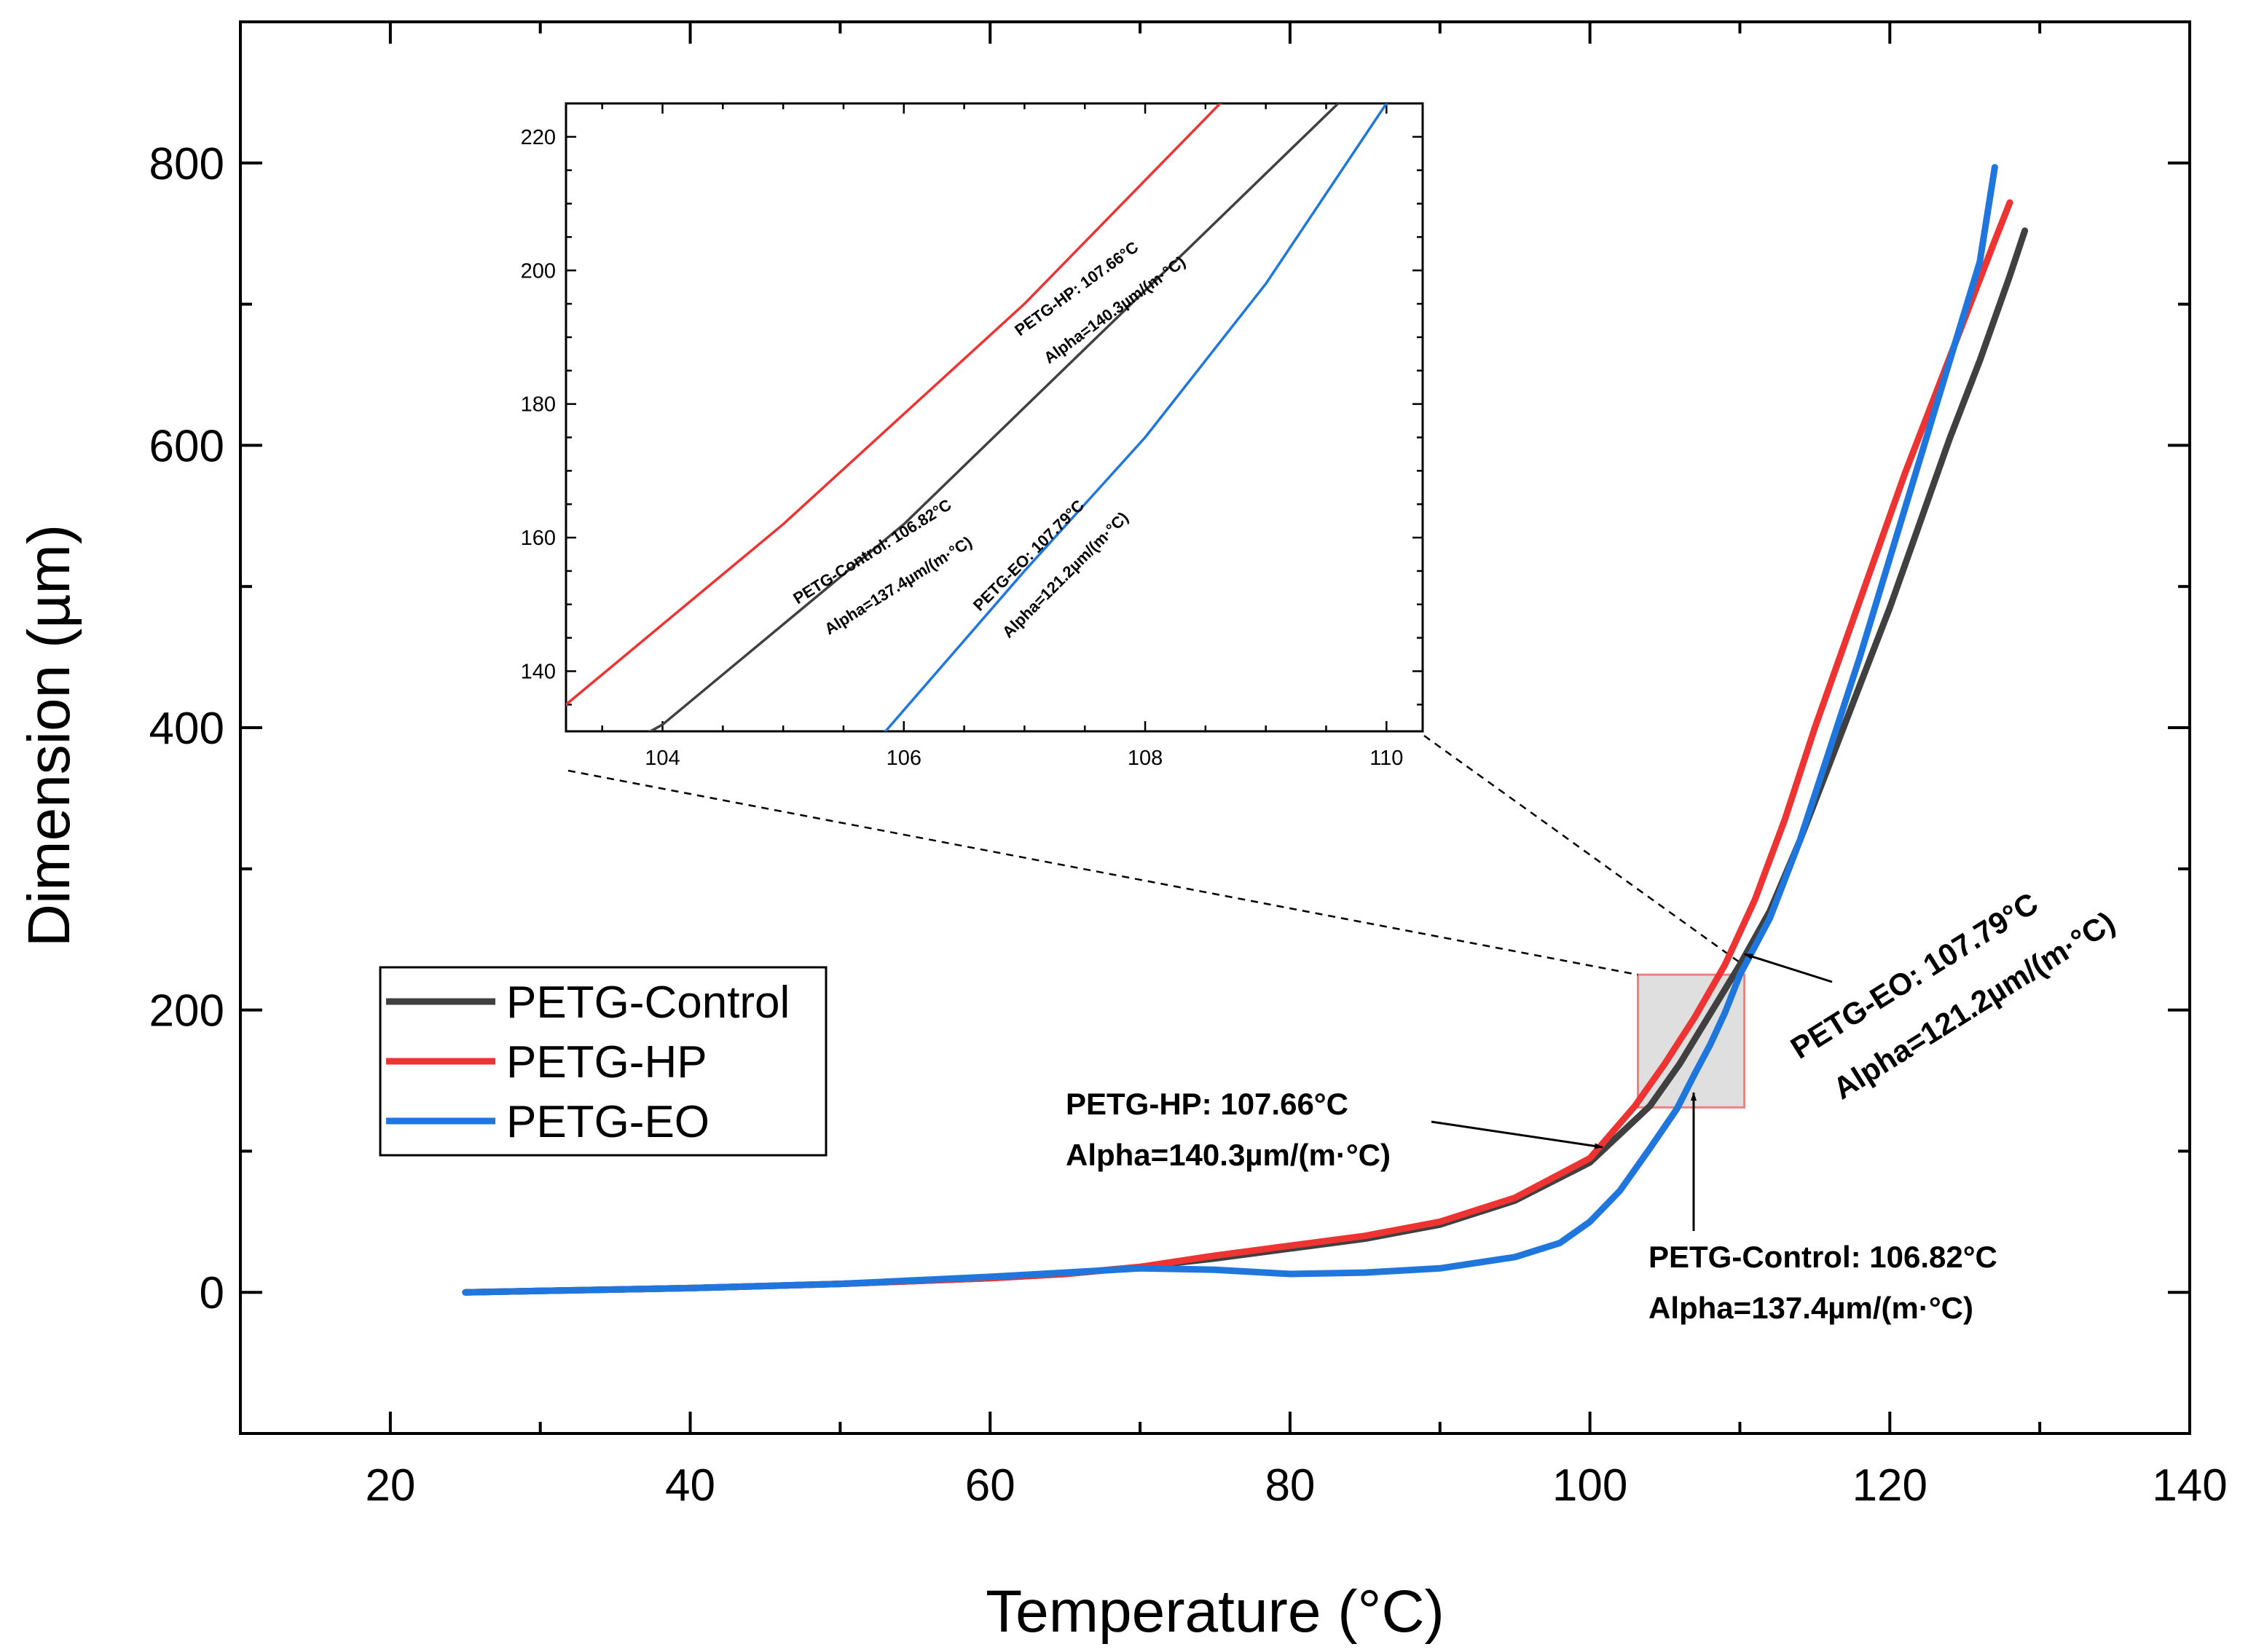 This screenshot has width=2248, height=1652. What do you see at coordinates (187, 446) in the screenshot?
I see `y-tick-label: 600` at bounding box center [187, 446].